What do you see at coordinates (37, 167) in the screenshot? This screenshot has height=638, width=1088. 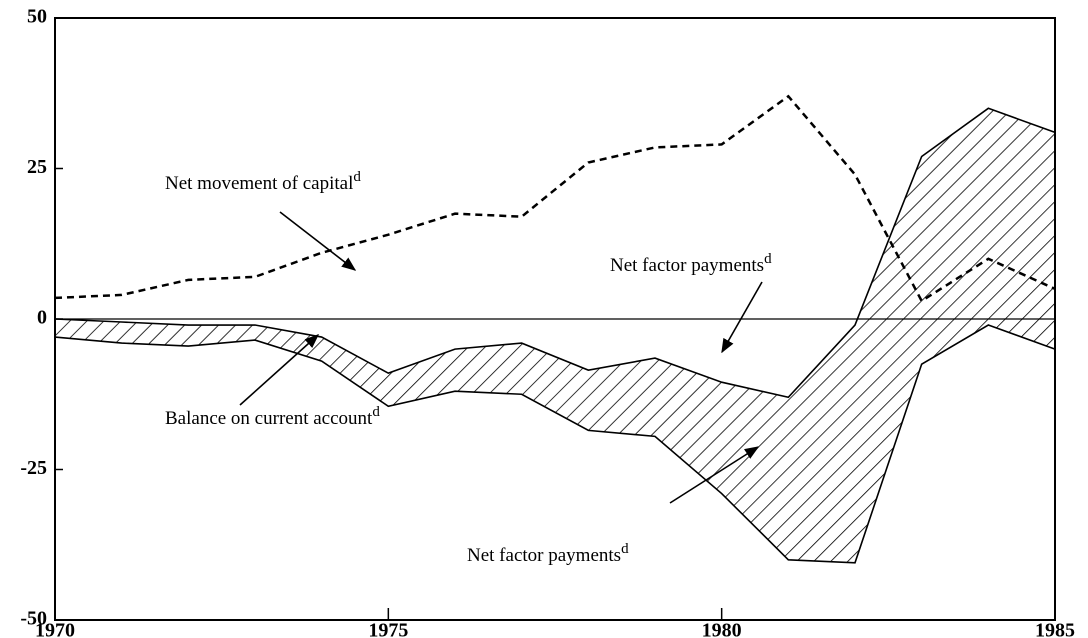 I see `y-tick-label: 25` at bounding box center [37, 167].